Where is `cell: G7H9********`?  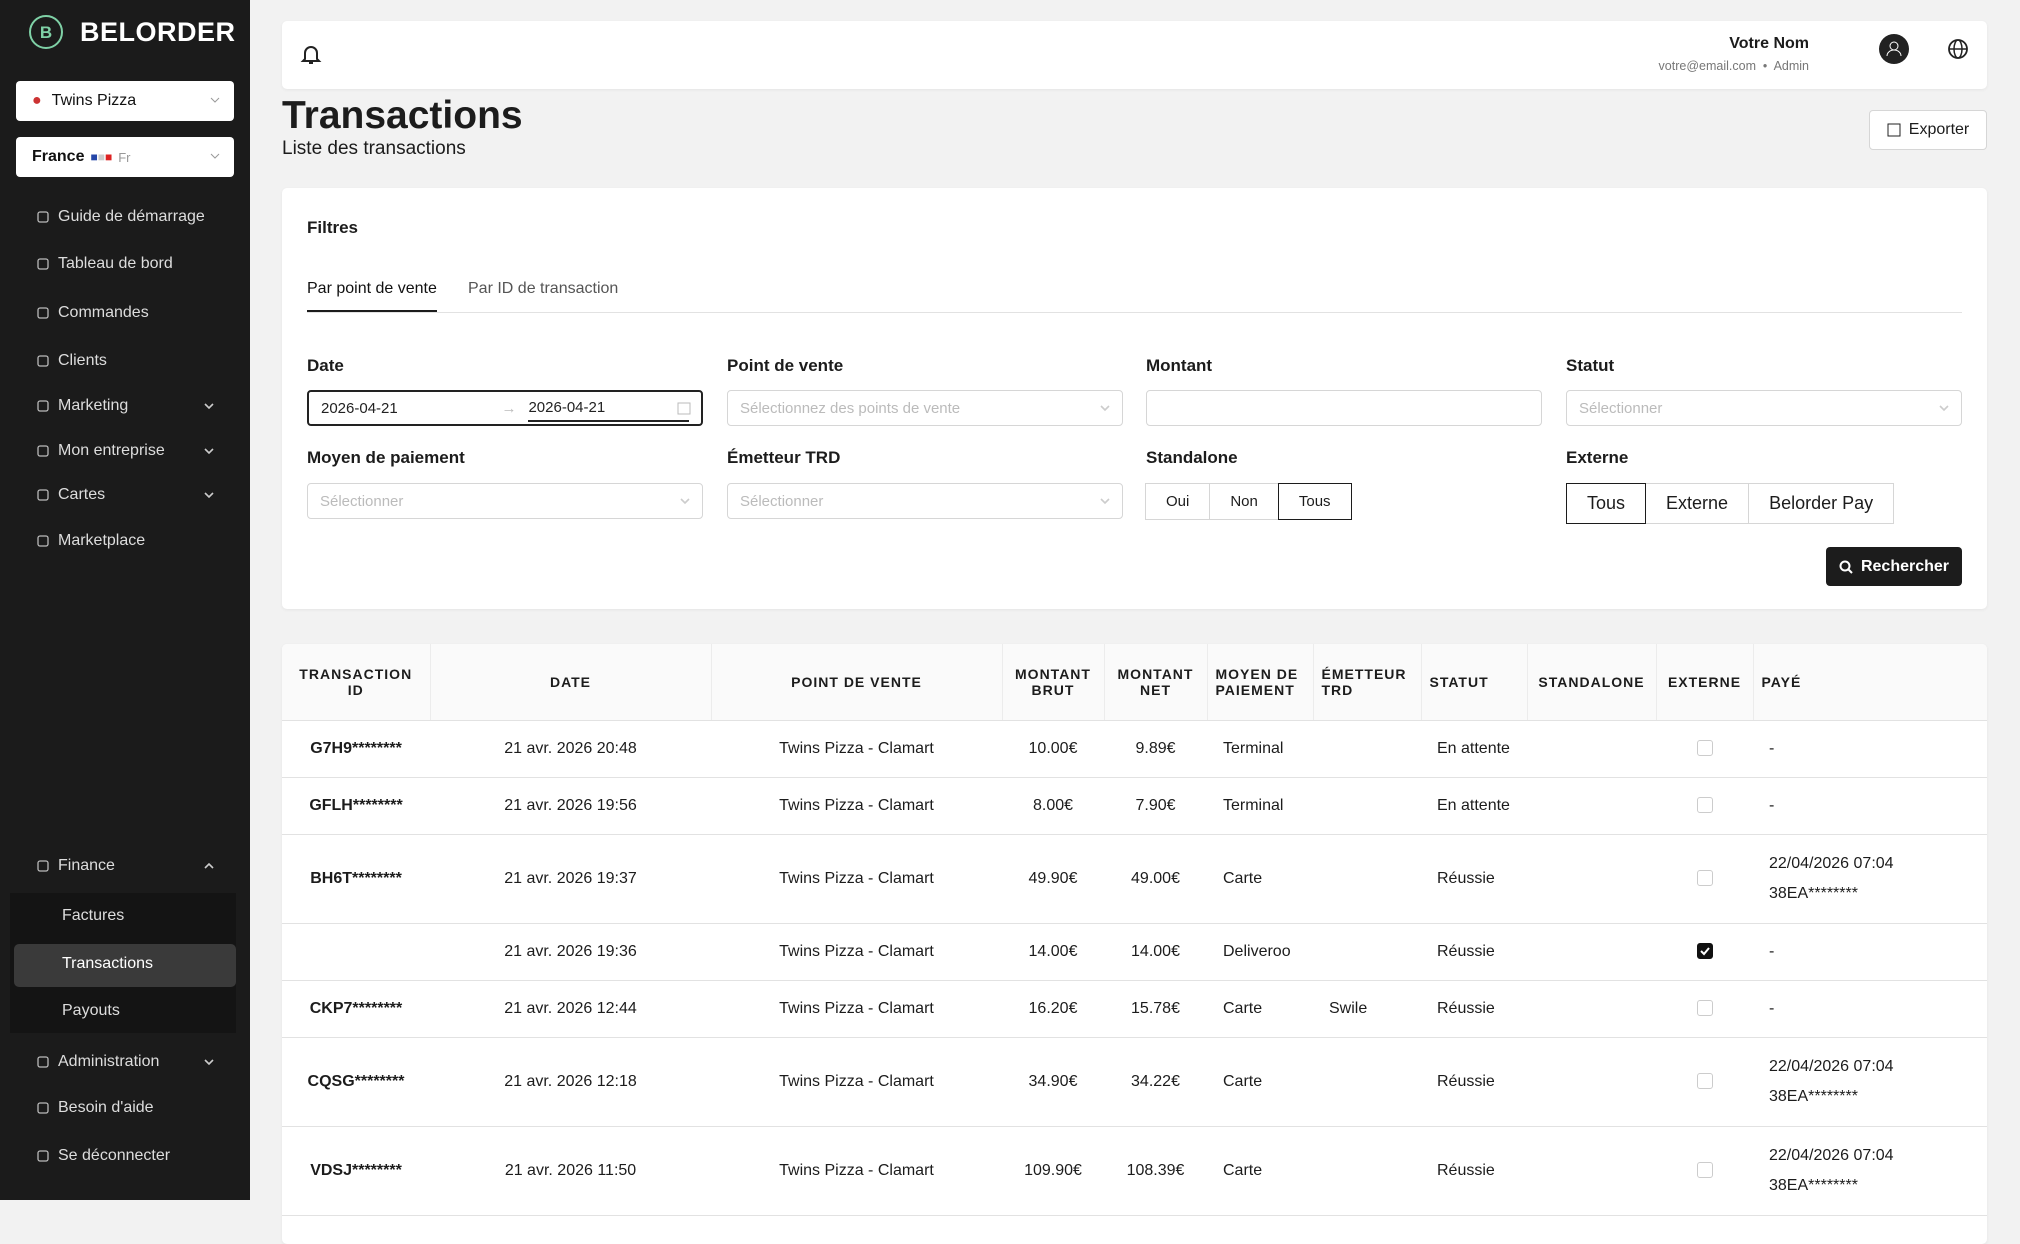 cell: G7H9******** is located at coordinates (356, 749).